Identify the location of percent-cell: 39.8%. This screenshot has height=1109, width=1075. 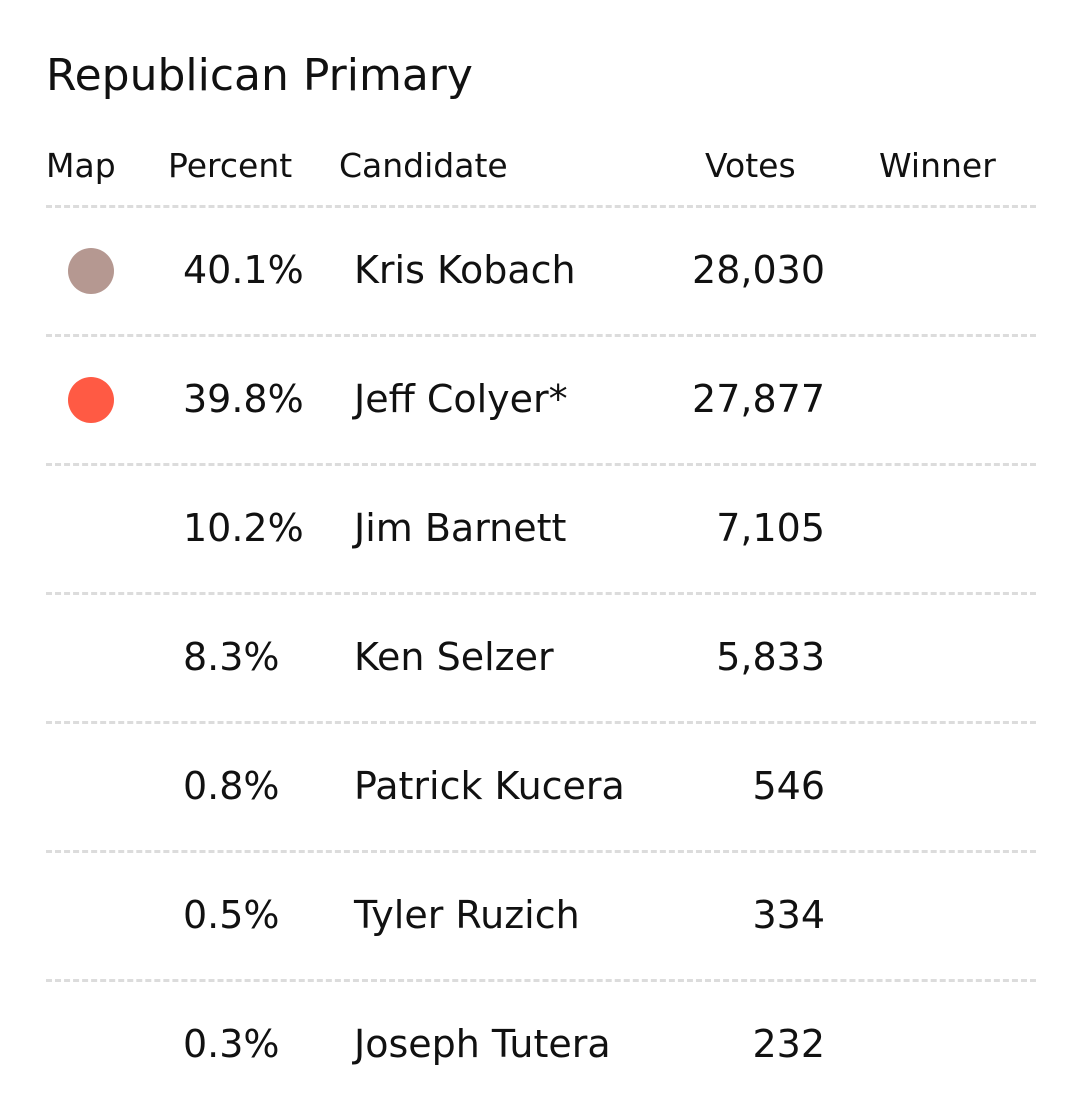
(243, 399).